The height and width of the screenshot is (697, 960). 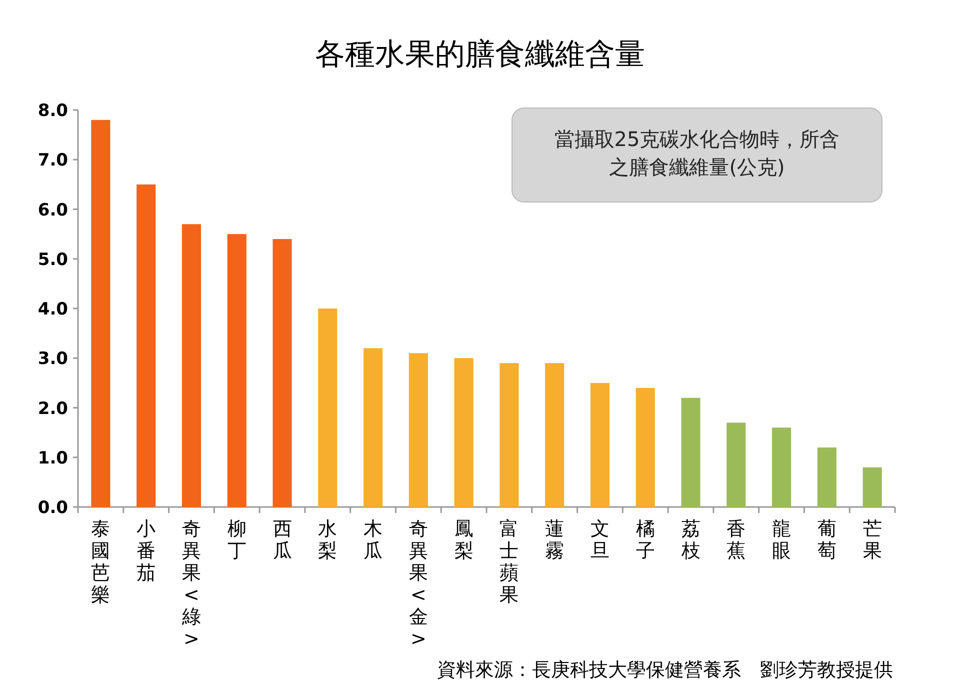 I want to click on x-tick-label: 奇異果<金>, so click(x=418, y=584).